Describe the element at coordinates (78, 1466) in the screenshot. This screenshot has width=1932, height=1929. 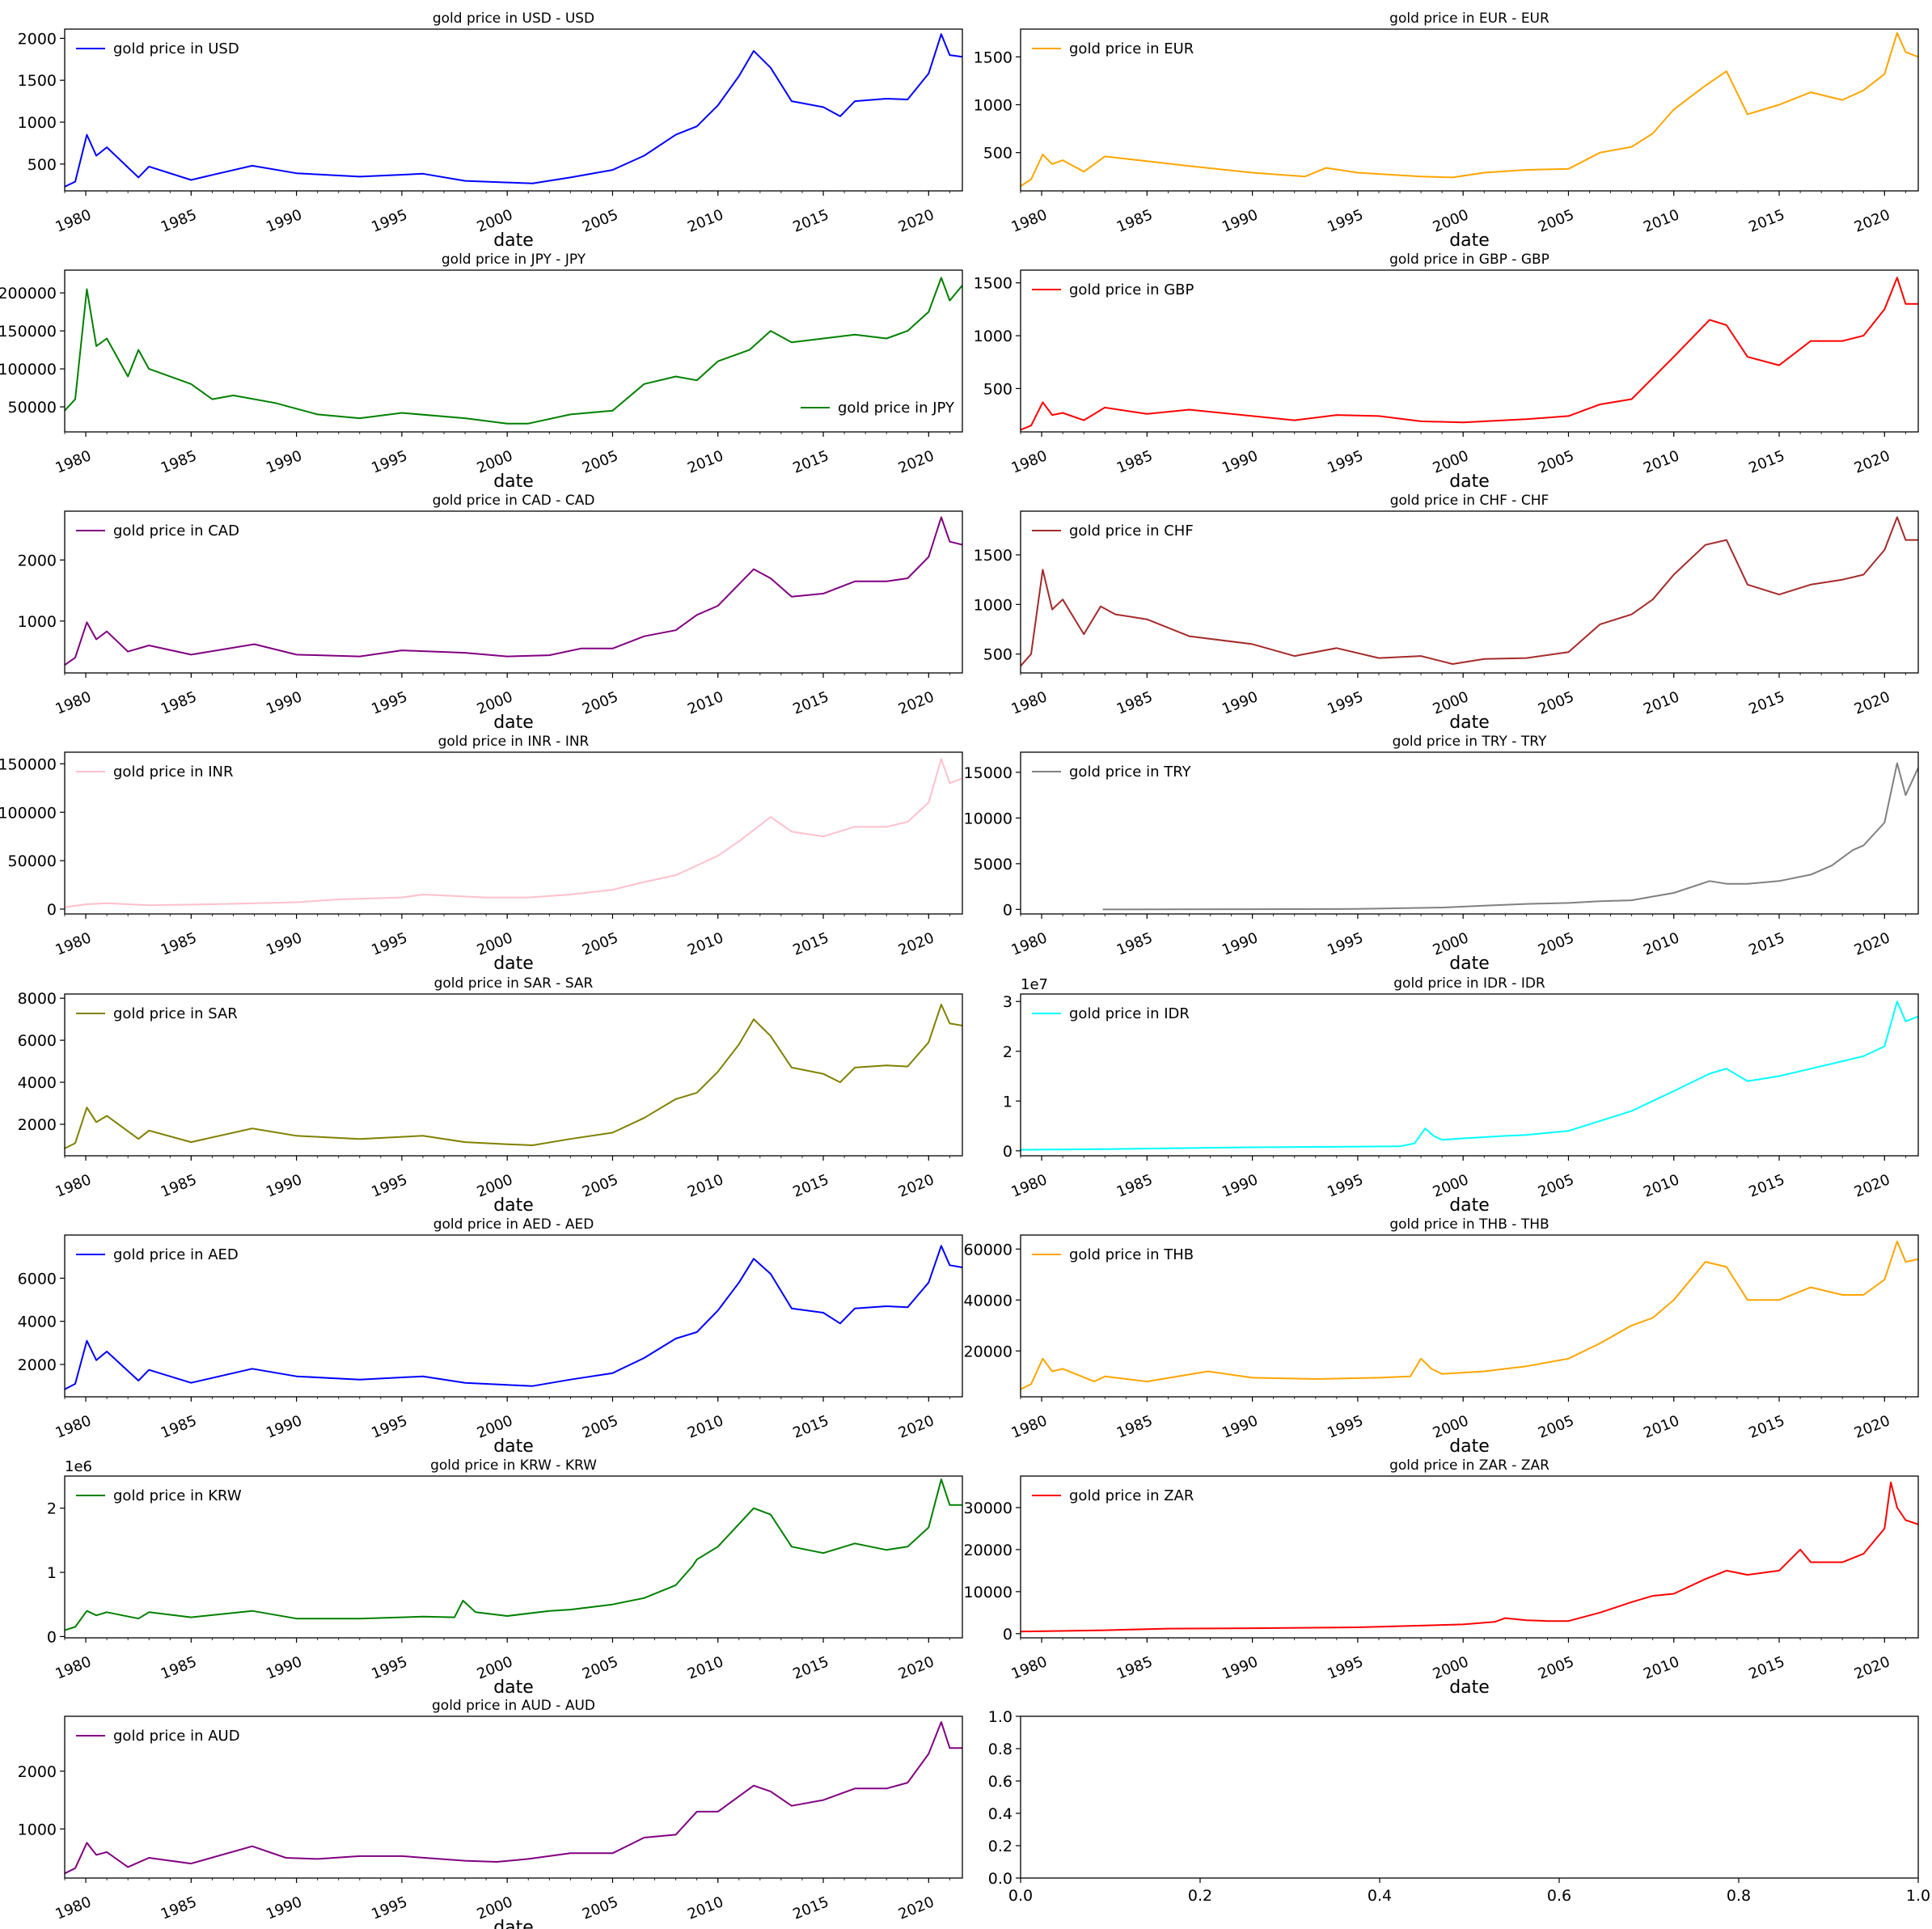
I see `y-offset-text: 1e6` at that location.